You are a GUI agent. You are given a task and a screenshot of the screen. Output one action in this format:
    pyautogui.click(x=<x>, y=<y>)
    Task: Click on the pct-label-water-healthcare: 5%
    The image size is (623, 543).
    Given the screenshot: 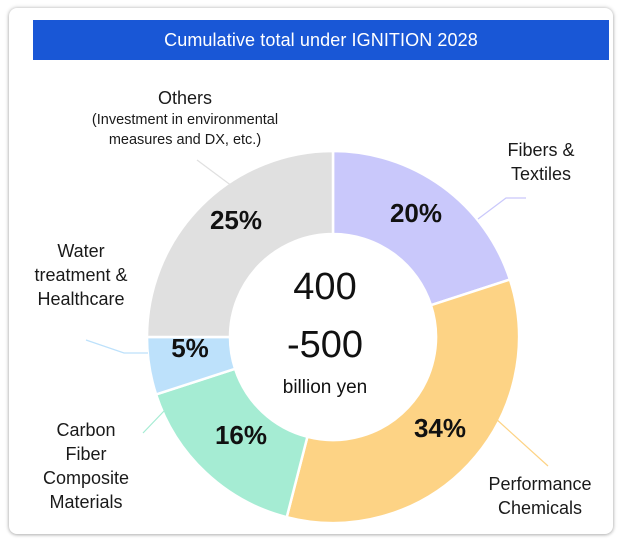 What is the action you would take?
    pyautogui.click(x=190, y=348)
    